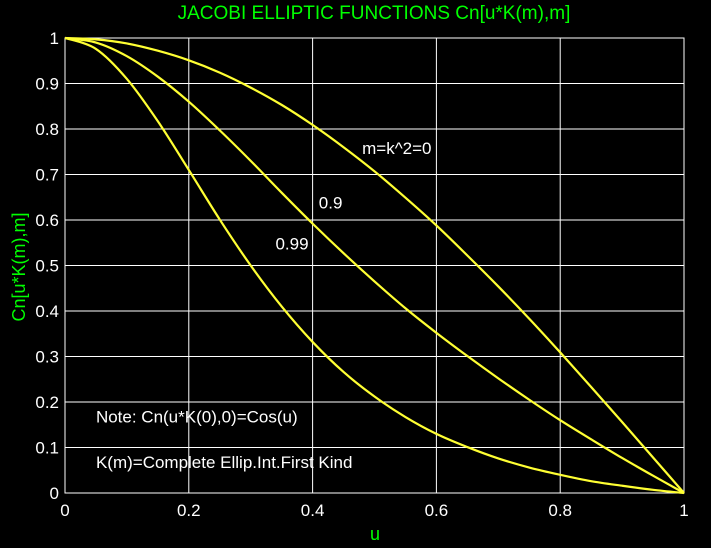 The height and width of the screenshot is (548, 711). Describe the element at coordinates (683, 510) in the screenshot. I see `x-tick-label: 1` at that location.